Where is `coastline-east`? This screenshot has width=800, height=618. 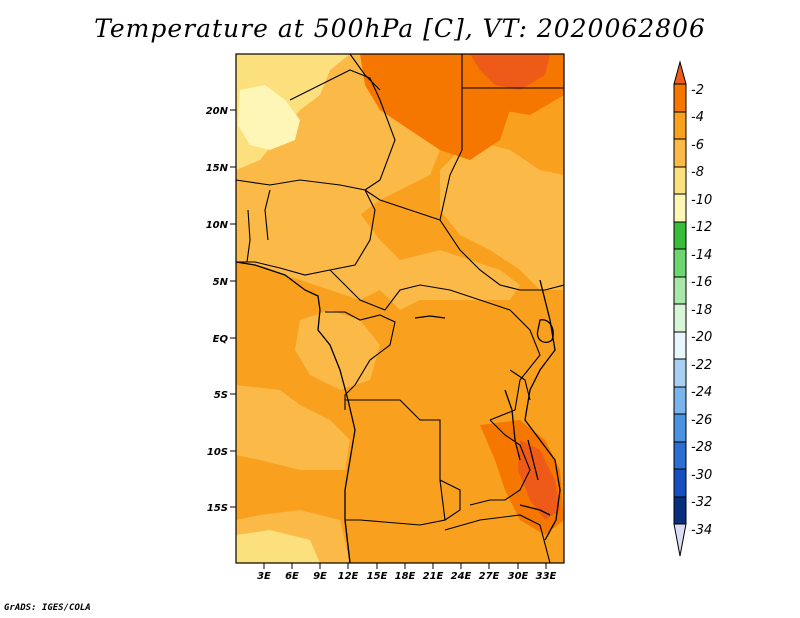 coastline-east is located at coordinates (542, 410).